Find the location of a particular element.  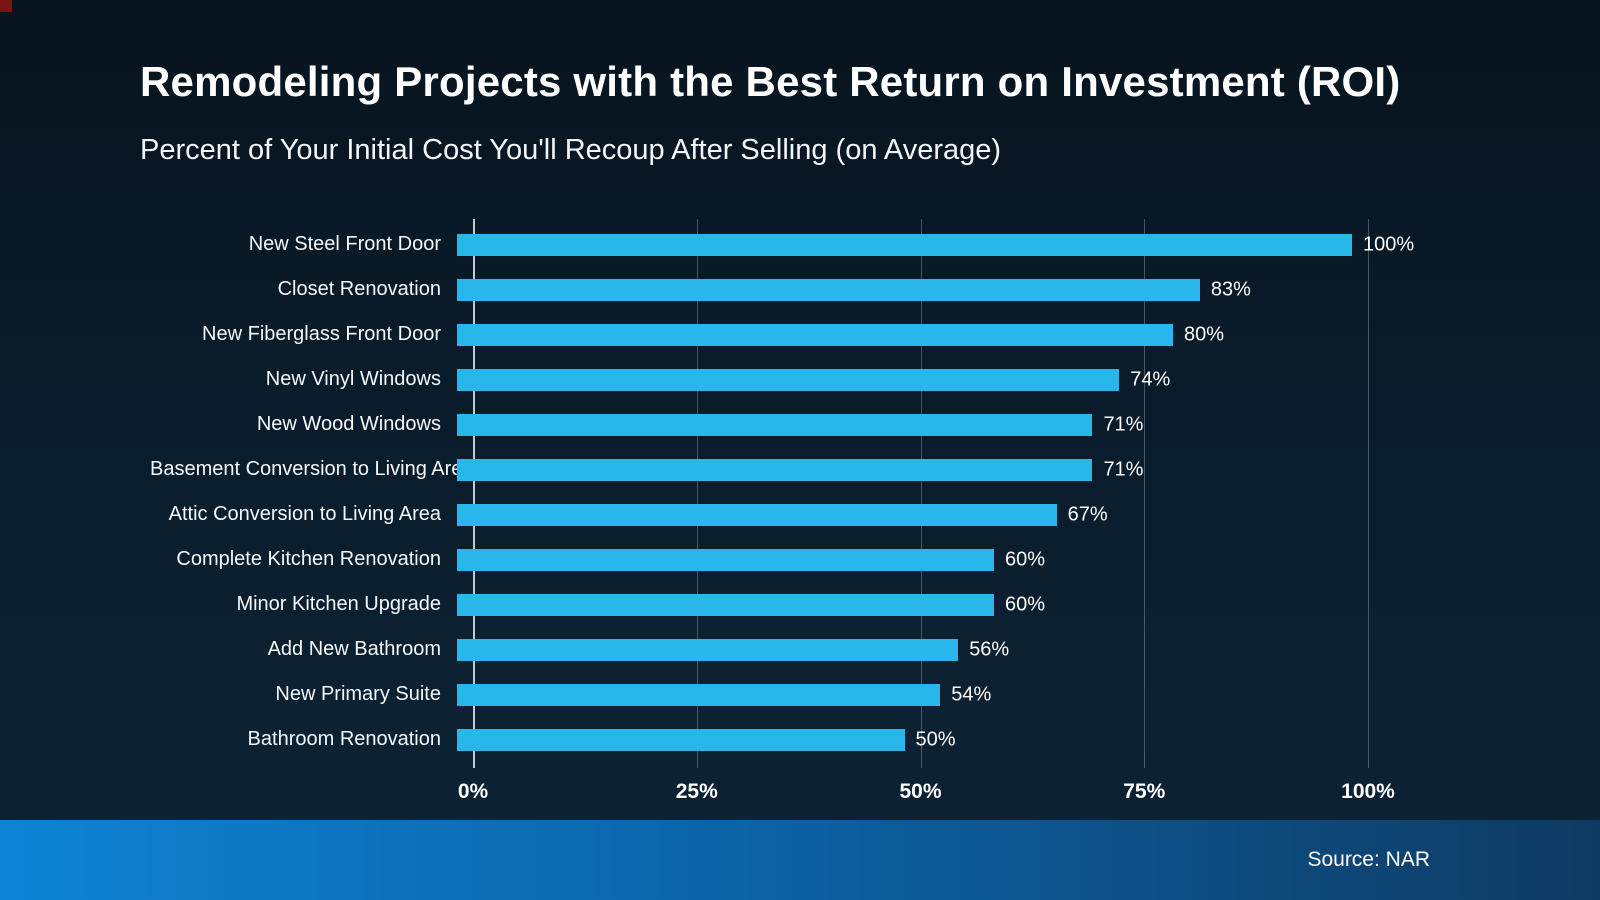

x-axis-labels: 0% 25% 50% 75% 100% is located at coordinates (926, 793).